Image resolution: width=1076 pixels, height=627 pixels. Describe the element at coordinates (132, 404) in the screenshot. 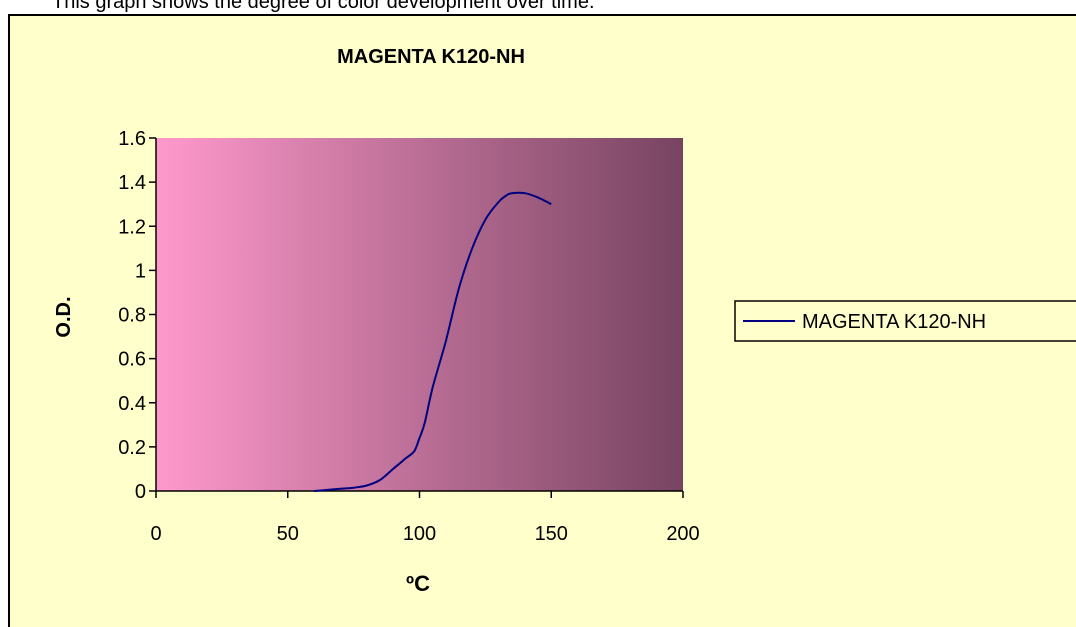

I see `y-tick-label: 0.4` at that location.